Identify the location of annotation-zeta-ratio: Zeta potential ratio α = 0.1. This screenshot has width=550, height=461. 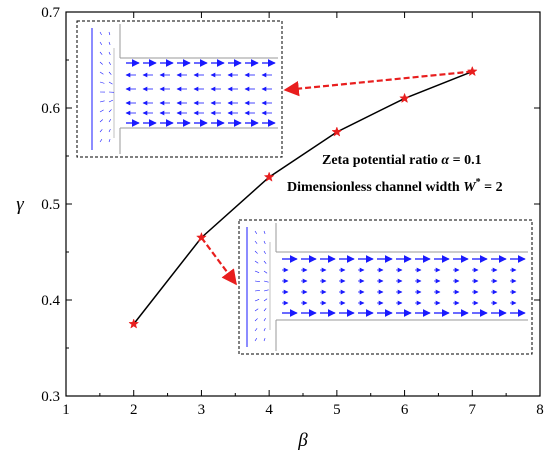
(402, 160).